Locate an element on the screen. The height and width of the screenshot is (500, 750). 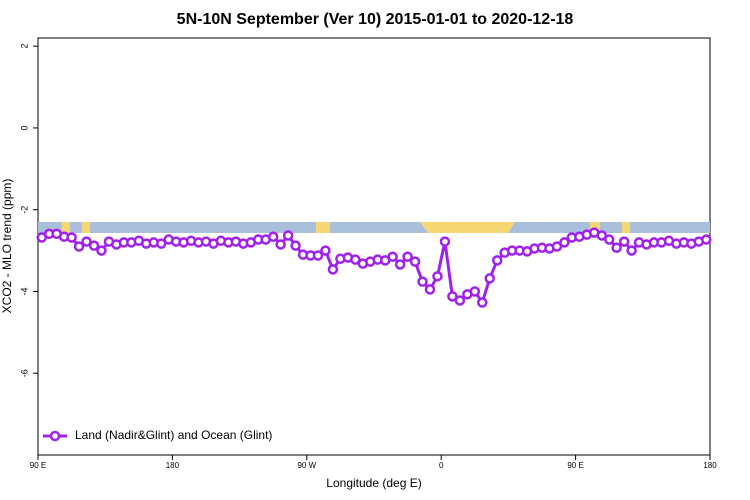
legend-marker is located at coordinates (55, 436).